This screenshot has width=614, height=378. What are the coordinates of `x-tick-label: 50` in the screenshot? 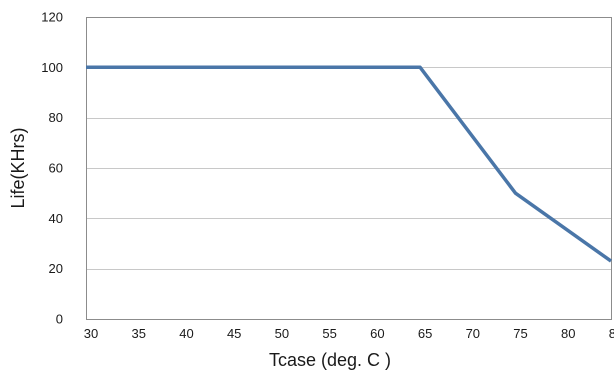 It's located at (282, 333).